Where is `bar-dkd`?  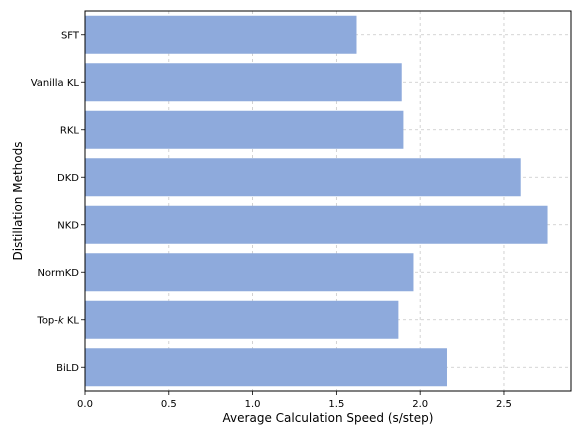 bar-dkd is located at coordinates (303, 177).